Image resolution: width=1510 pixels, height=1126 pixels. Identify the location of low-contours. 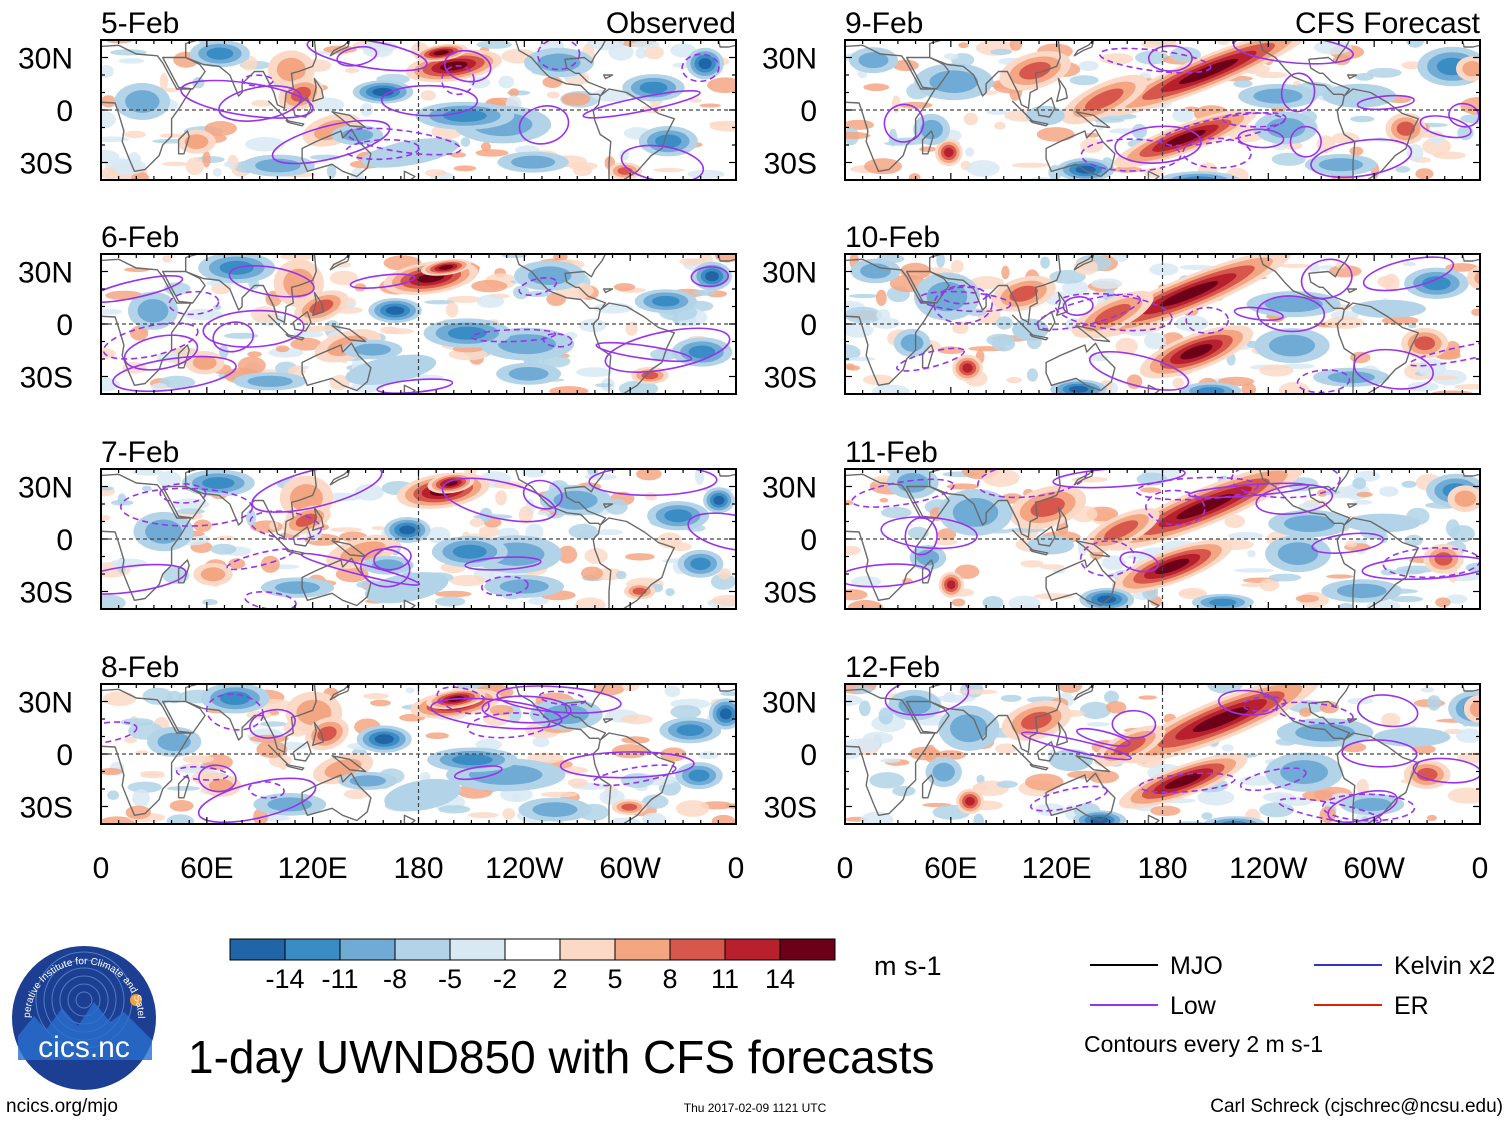
(450, 110).